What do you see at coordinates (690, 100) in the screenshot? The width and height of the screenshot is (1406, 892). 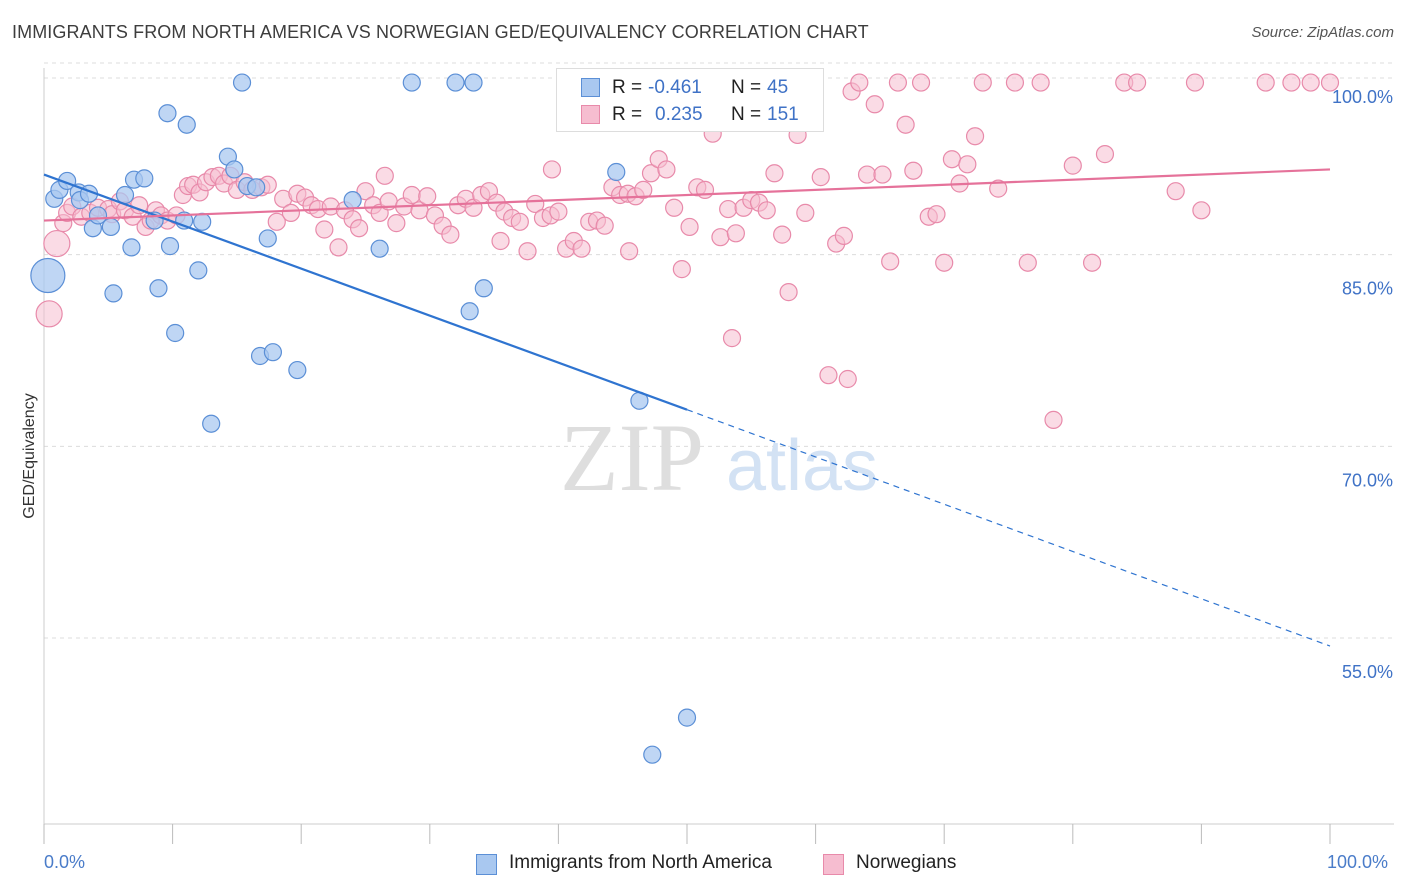 I see `correlation-legend: R = -0.461 N = 45 R = 0.235 N = 151` at bounding box center [690, 100].